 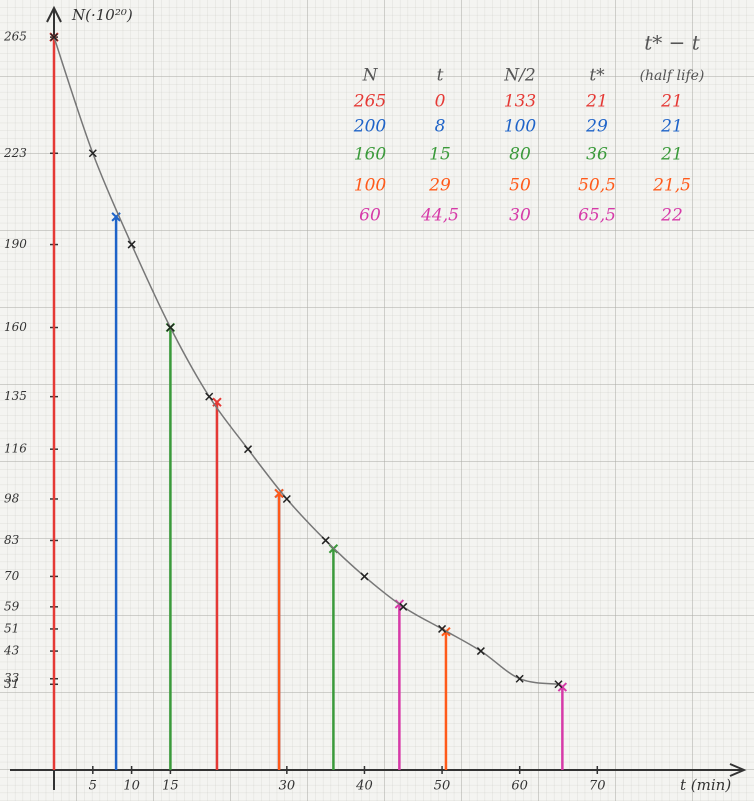 What do you see at coordinates (131, 786) in the screenshot?
I see `x-tick-label: 10` at bounding box center [131, 786].